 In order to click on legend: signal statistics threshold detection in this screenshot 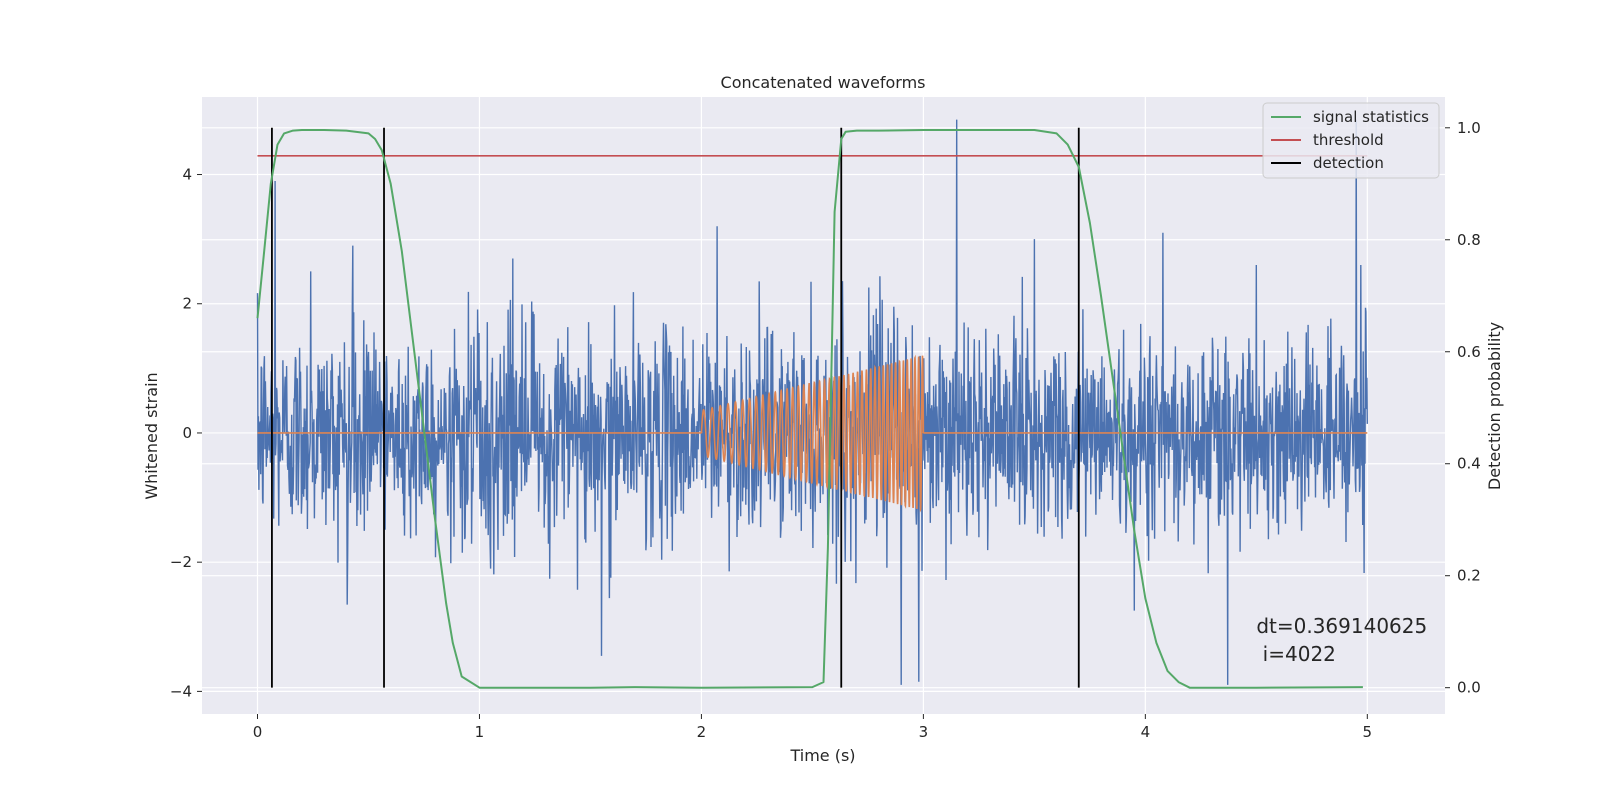, I will do `click(1351, 140)`.